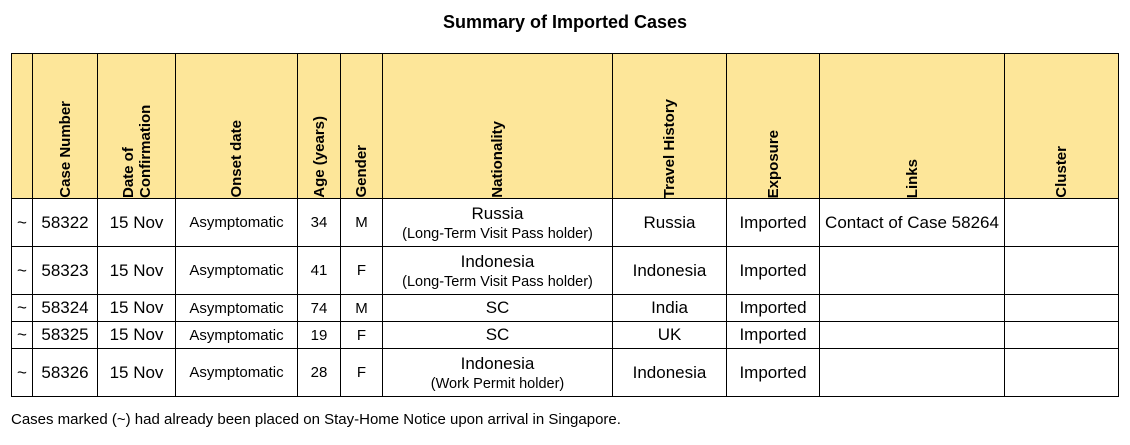 This screenshot has height=445, width=1130. Describe the element at coordinates (497, 126) in the screenshot. I see `header-nationality: Nationality` at that location.